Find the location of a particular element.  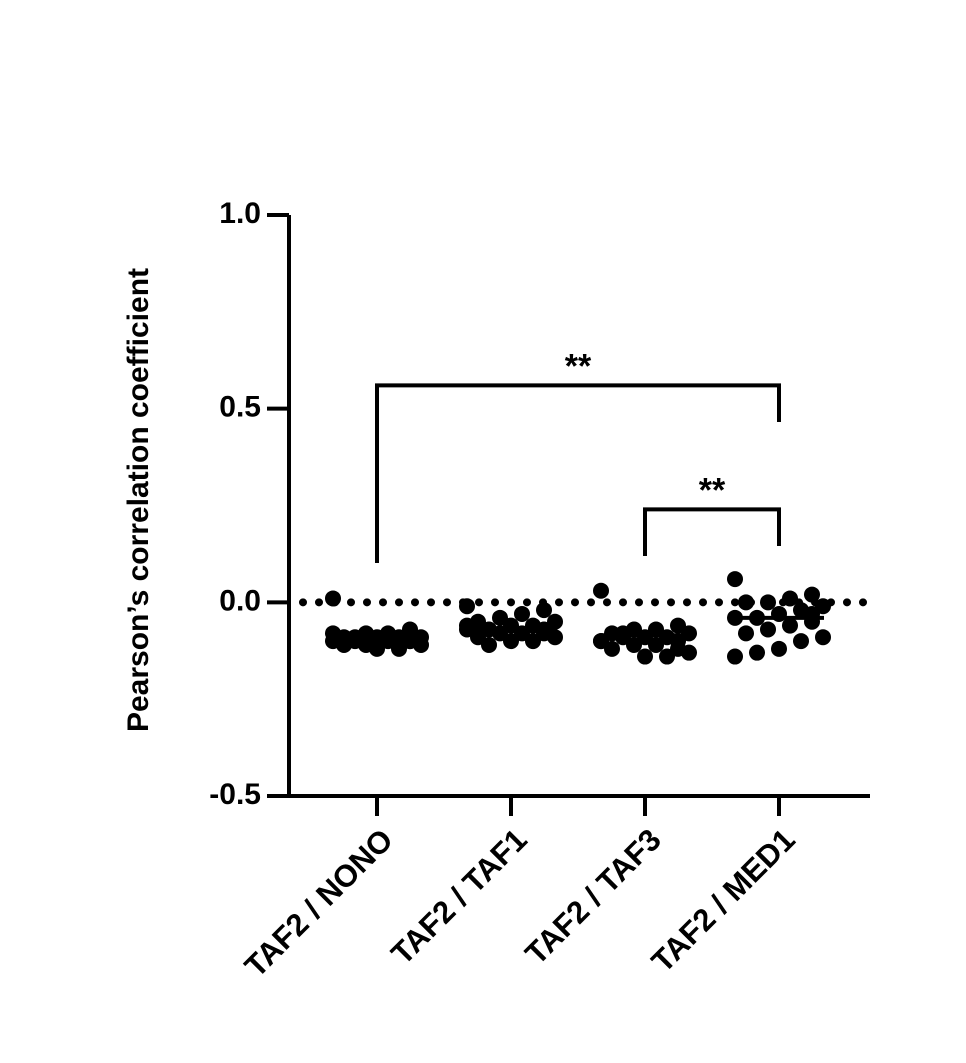

x-tick-label: TAF2 / TAF1 is located at coordinates (458, 896).